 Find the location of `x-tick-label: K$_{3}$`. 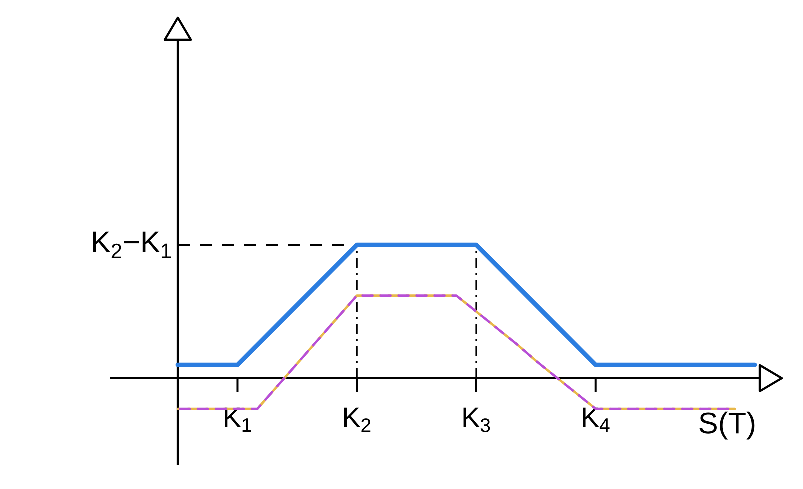

x-tick-label: K$_{3}$ is located at coordinates (477, 420).